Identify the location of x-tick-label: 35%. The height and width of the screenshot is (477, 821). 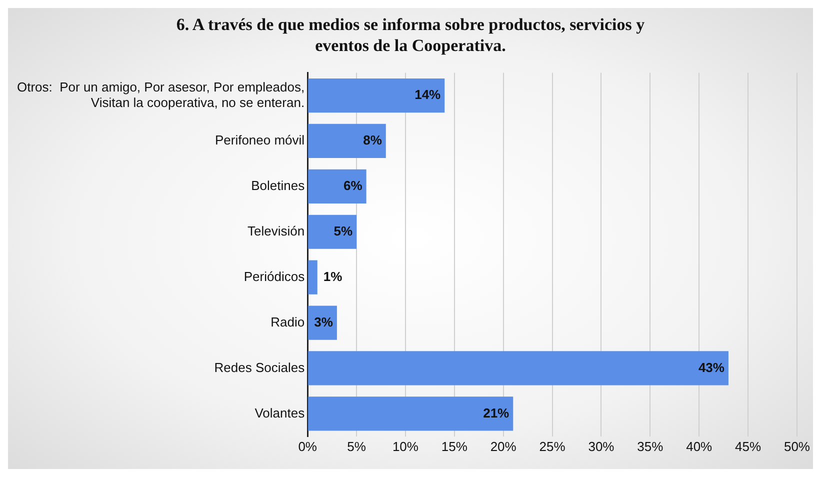
(650, 446).